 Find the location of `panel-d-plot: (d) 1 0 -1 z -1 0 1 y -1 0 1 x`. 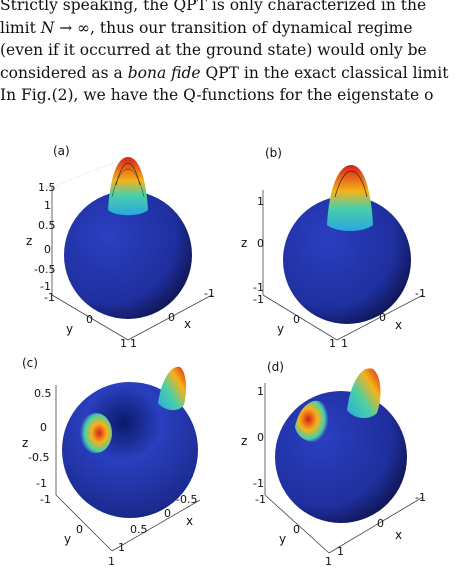

panel-d-plot: (d) 1 0 -1 z -1 0 1 y -1 0 1 x is located at coordinates (333, 464).